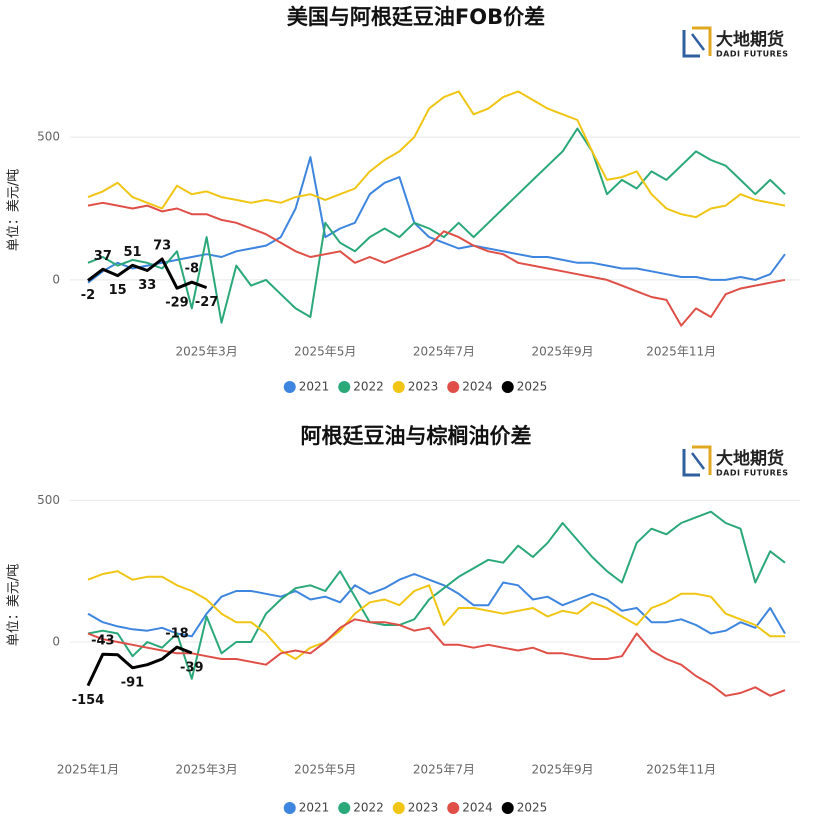 This screenshot has width=832, height=831. What do you see at coordinates (192, 668) in the screenshot?
I see `data-label: -39` at bounding box center [192, 668].